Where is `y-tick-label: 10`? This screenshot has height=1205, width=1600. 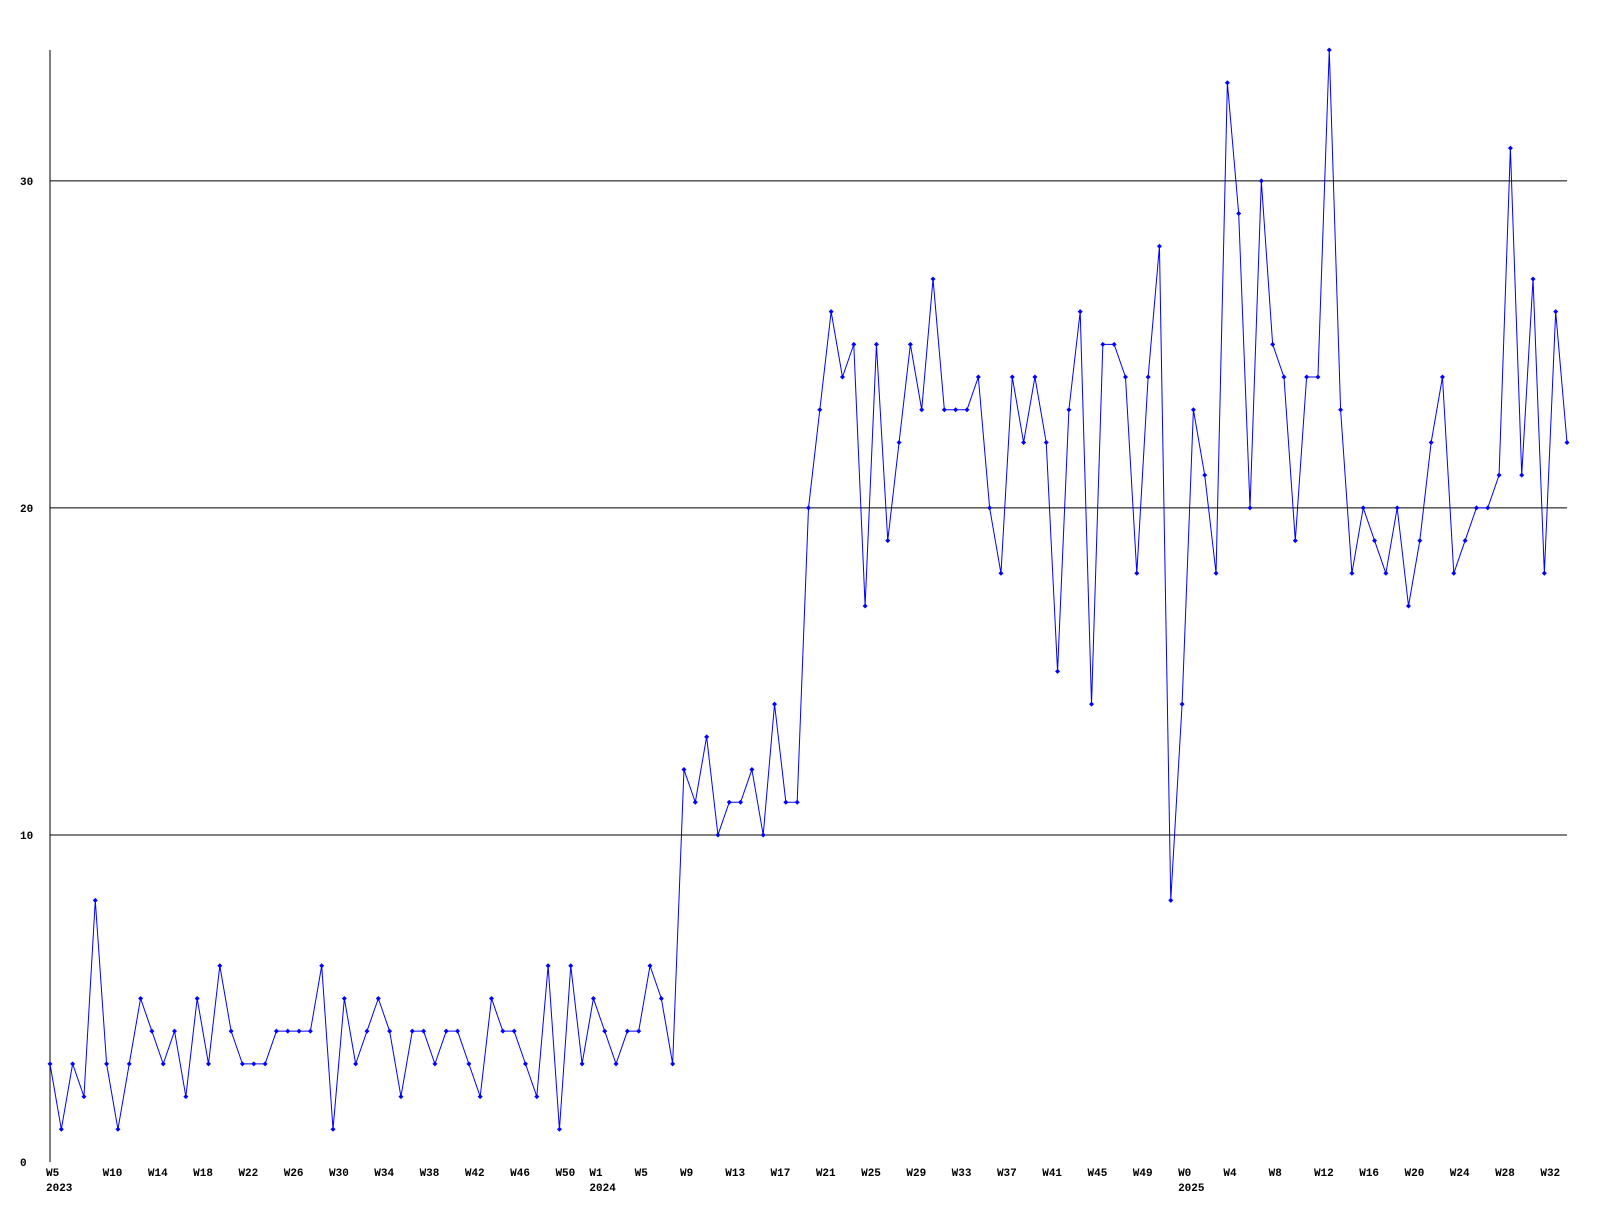 y-tick-label: 10 is located at coordinates (26, 837).